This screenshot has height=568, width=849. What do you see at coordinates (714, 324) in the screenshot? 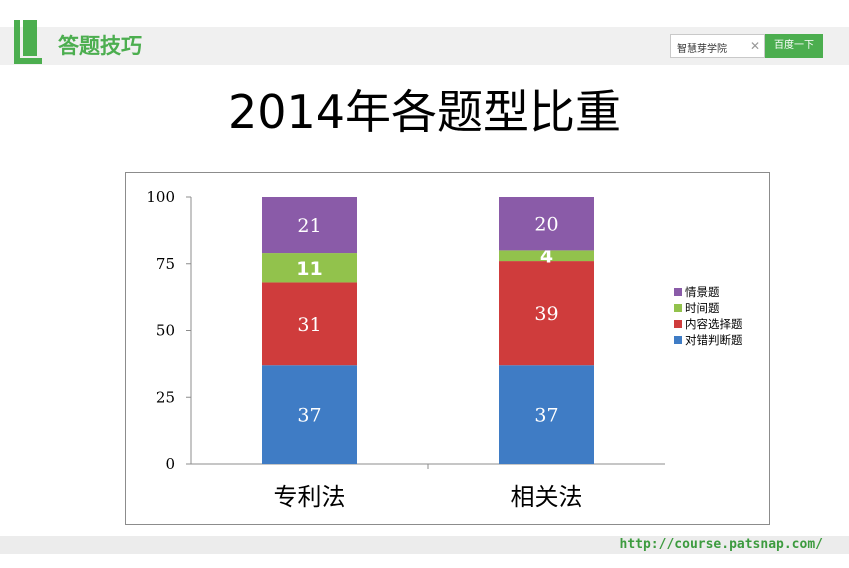
I see `legend-label: 内容选择题` at bounding box center [714, 324].